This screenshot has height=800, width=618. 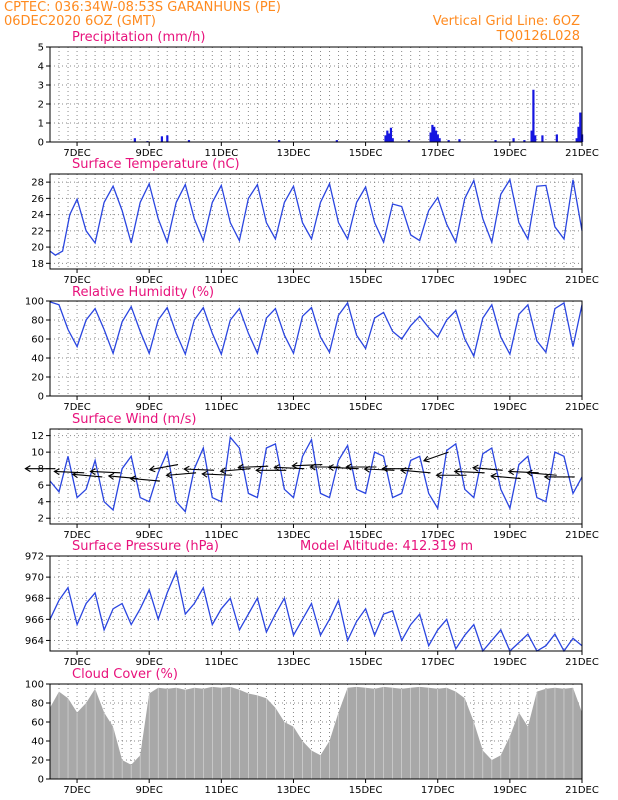 I want to click on humidity-xtick-label: 19DEC, so click(x=510, y=407).